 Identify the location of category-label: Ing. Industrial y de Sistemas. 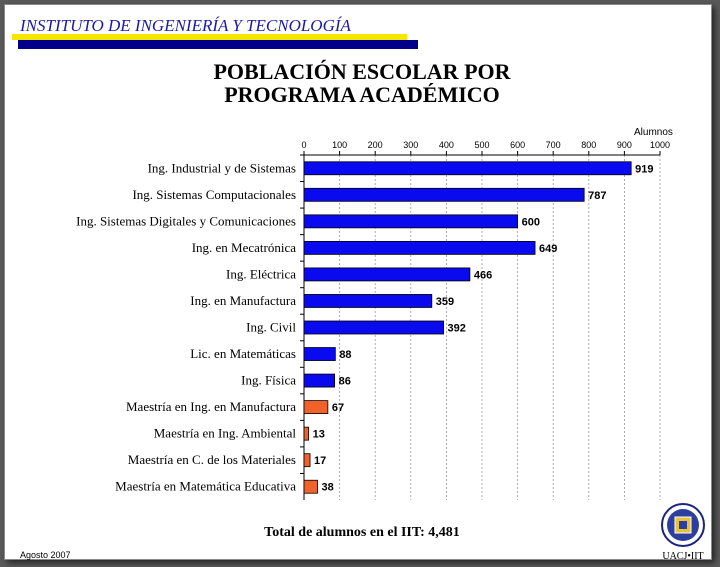
(222, 167).